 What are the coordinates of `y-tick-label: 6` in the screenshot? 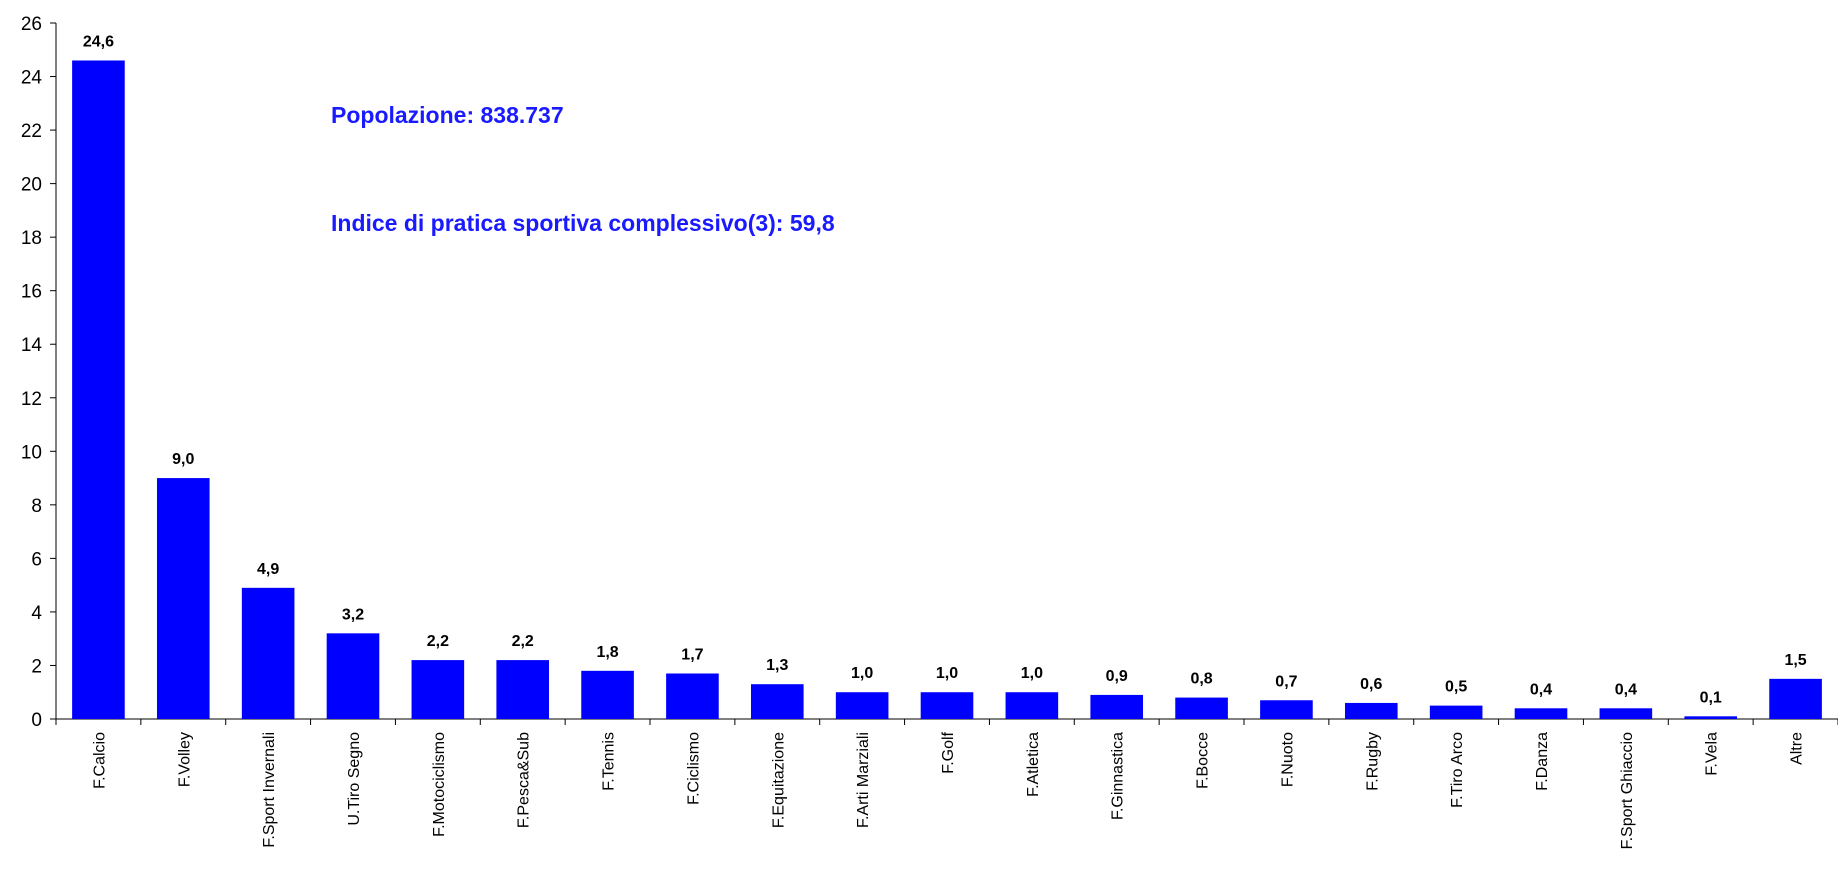 It's located at (36, 559).